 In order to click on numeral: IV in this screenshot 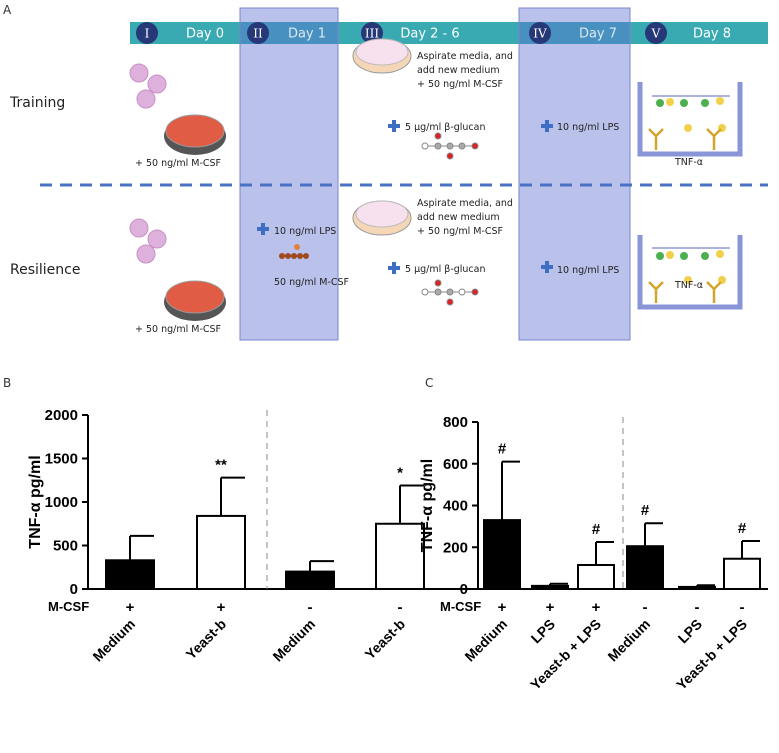, I will do `click(540, 34)`.